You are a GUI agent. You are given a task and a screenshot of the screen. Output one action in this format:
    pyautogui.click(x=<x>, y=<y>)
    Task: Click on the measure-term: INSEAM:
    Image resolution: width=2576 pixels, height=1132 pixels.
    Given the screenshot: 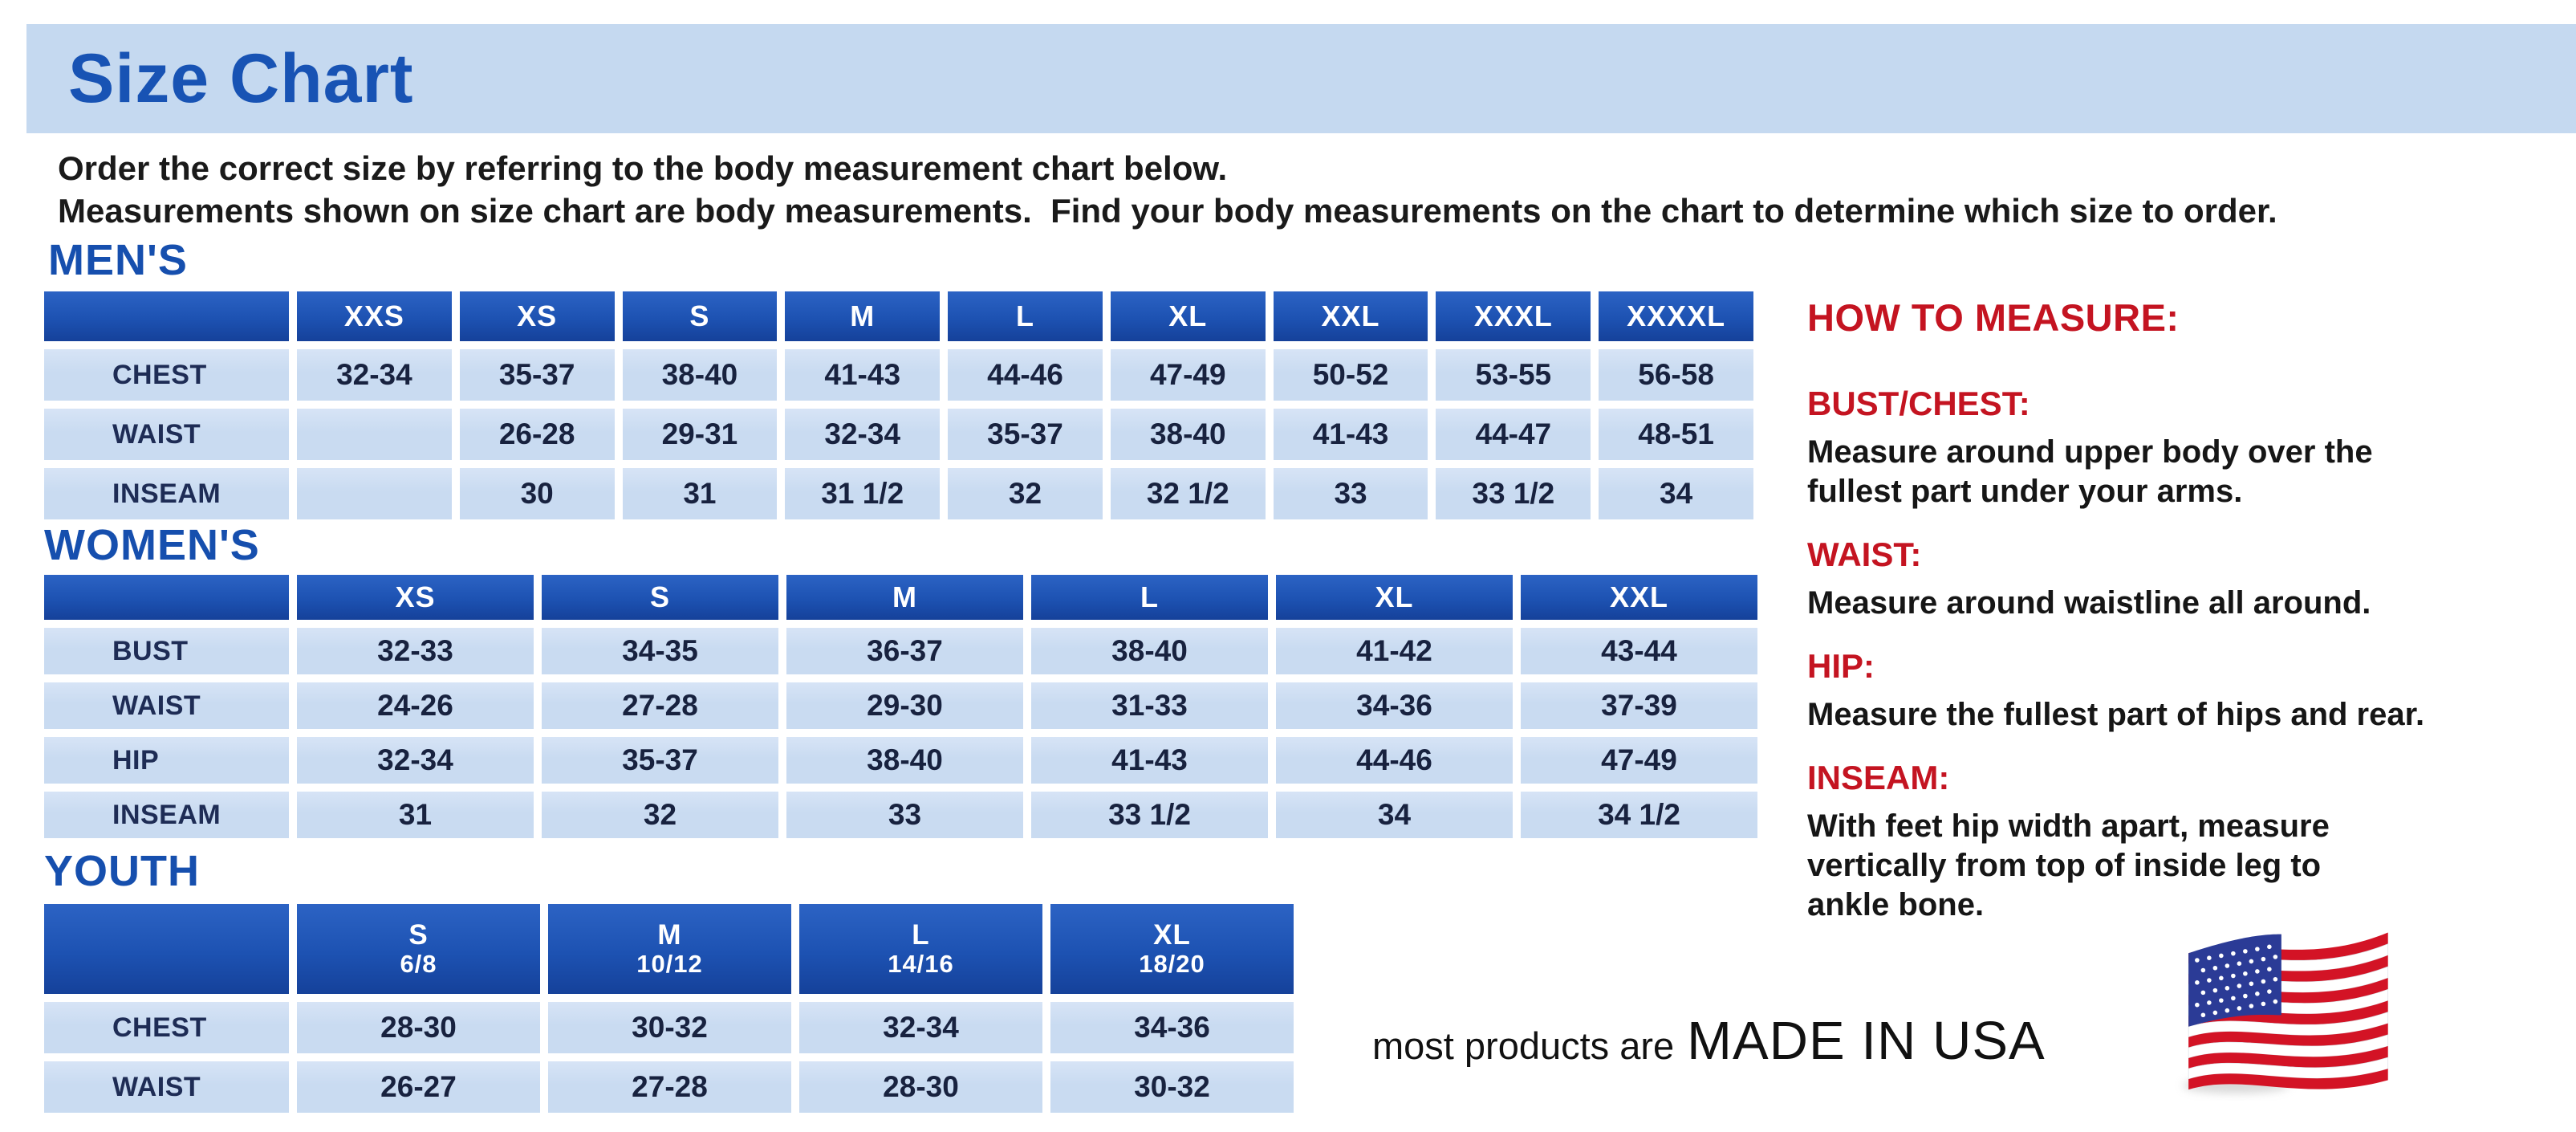 What is the action you would take?
    pyautogui.click(x=1878, y=777)
    